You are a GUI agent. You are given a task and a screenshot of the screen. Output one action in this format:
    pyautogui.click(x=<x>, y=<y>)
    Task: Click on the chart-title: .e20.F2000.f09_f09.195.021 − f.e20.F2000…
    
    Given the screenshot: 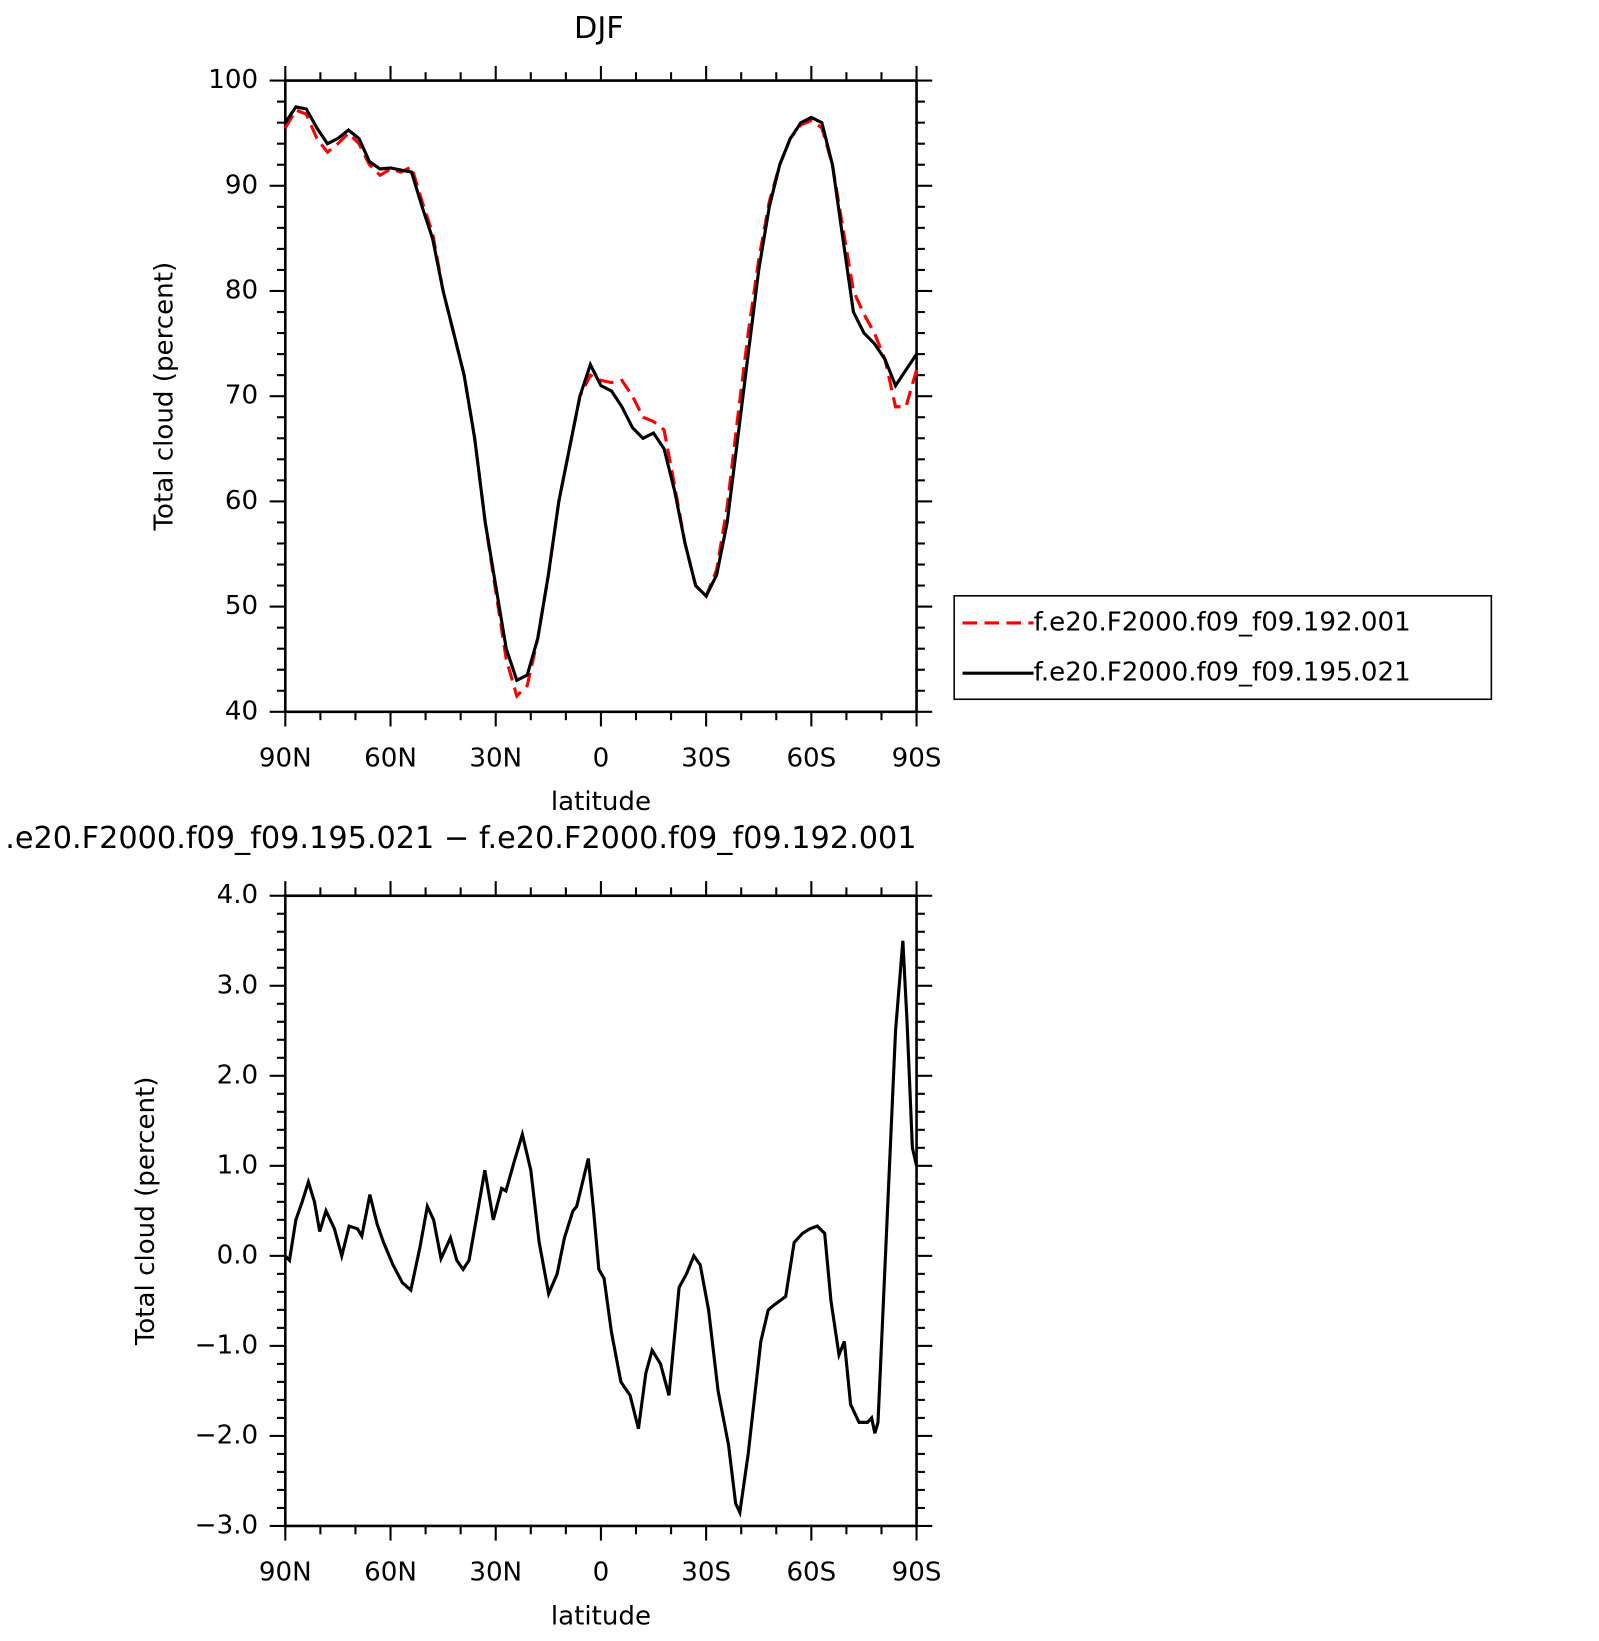 What is the action you would take?
    pyautogui.click(x=460, y=838)
    